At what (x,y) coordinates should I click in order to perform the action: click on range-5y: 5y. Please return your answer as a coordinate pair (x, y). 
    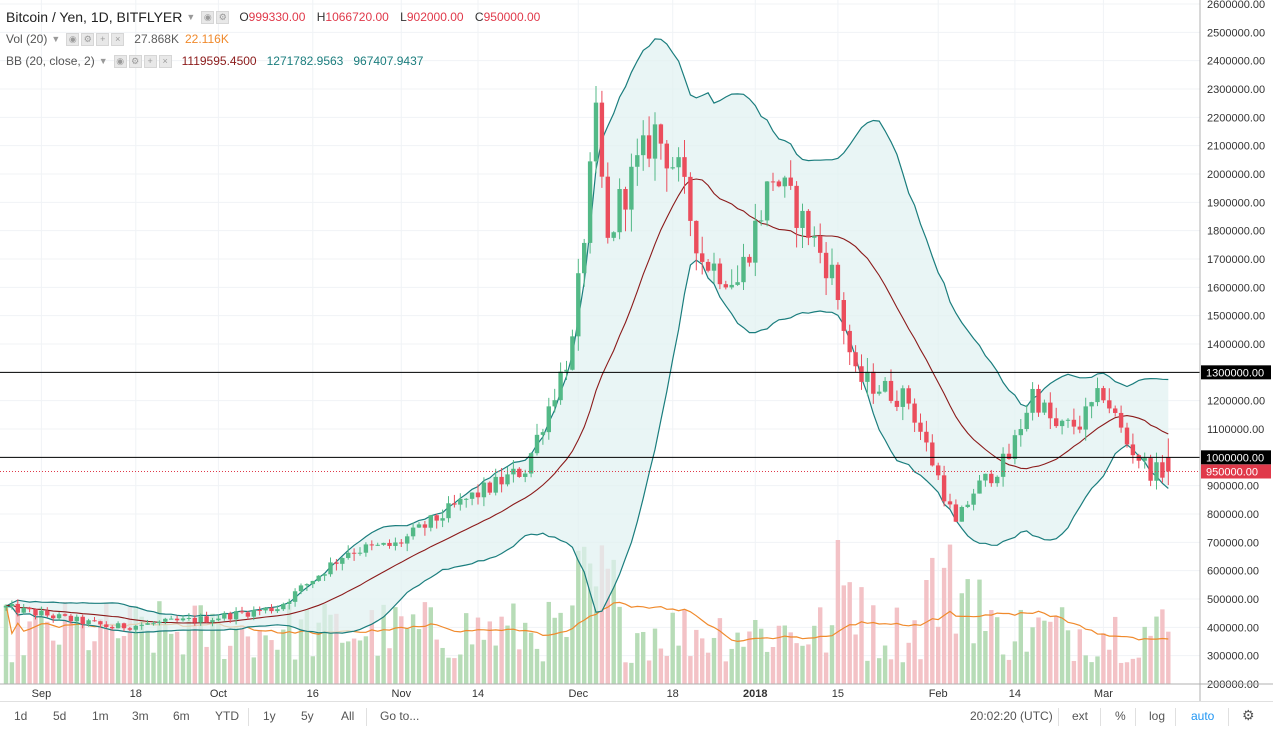
    Looking at the image, I should click on (307, 716).